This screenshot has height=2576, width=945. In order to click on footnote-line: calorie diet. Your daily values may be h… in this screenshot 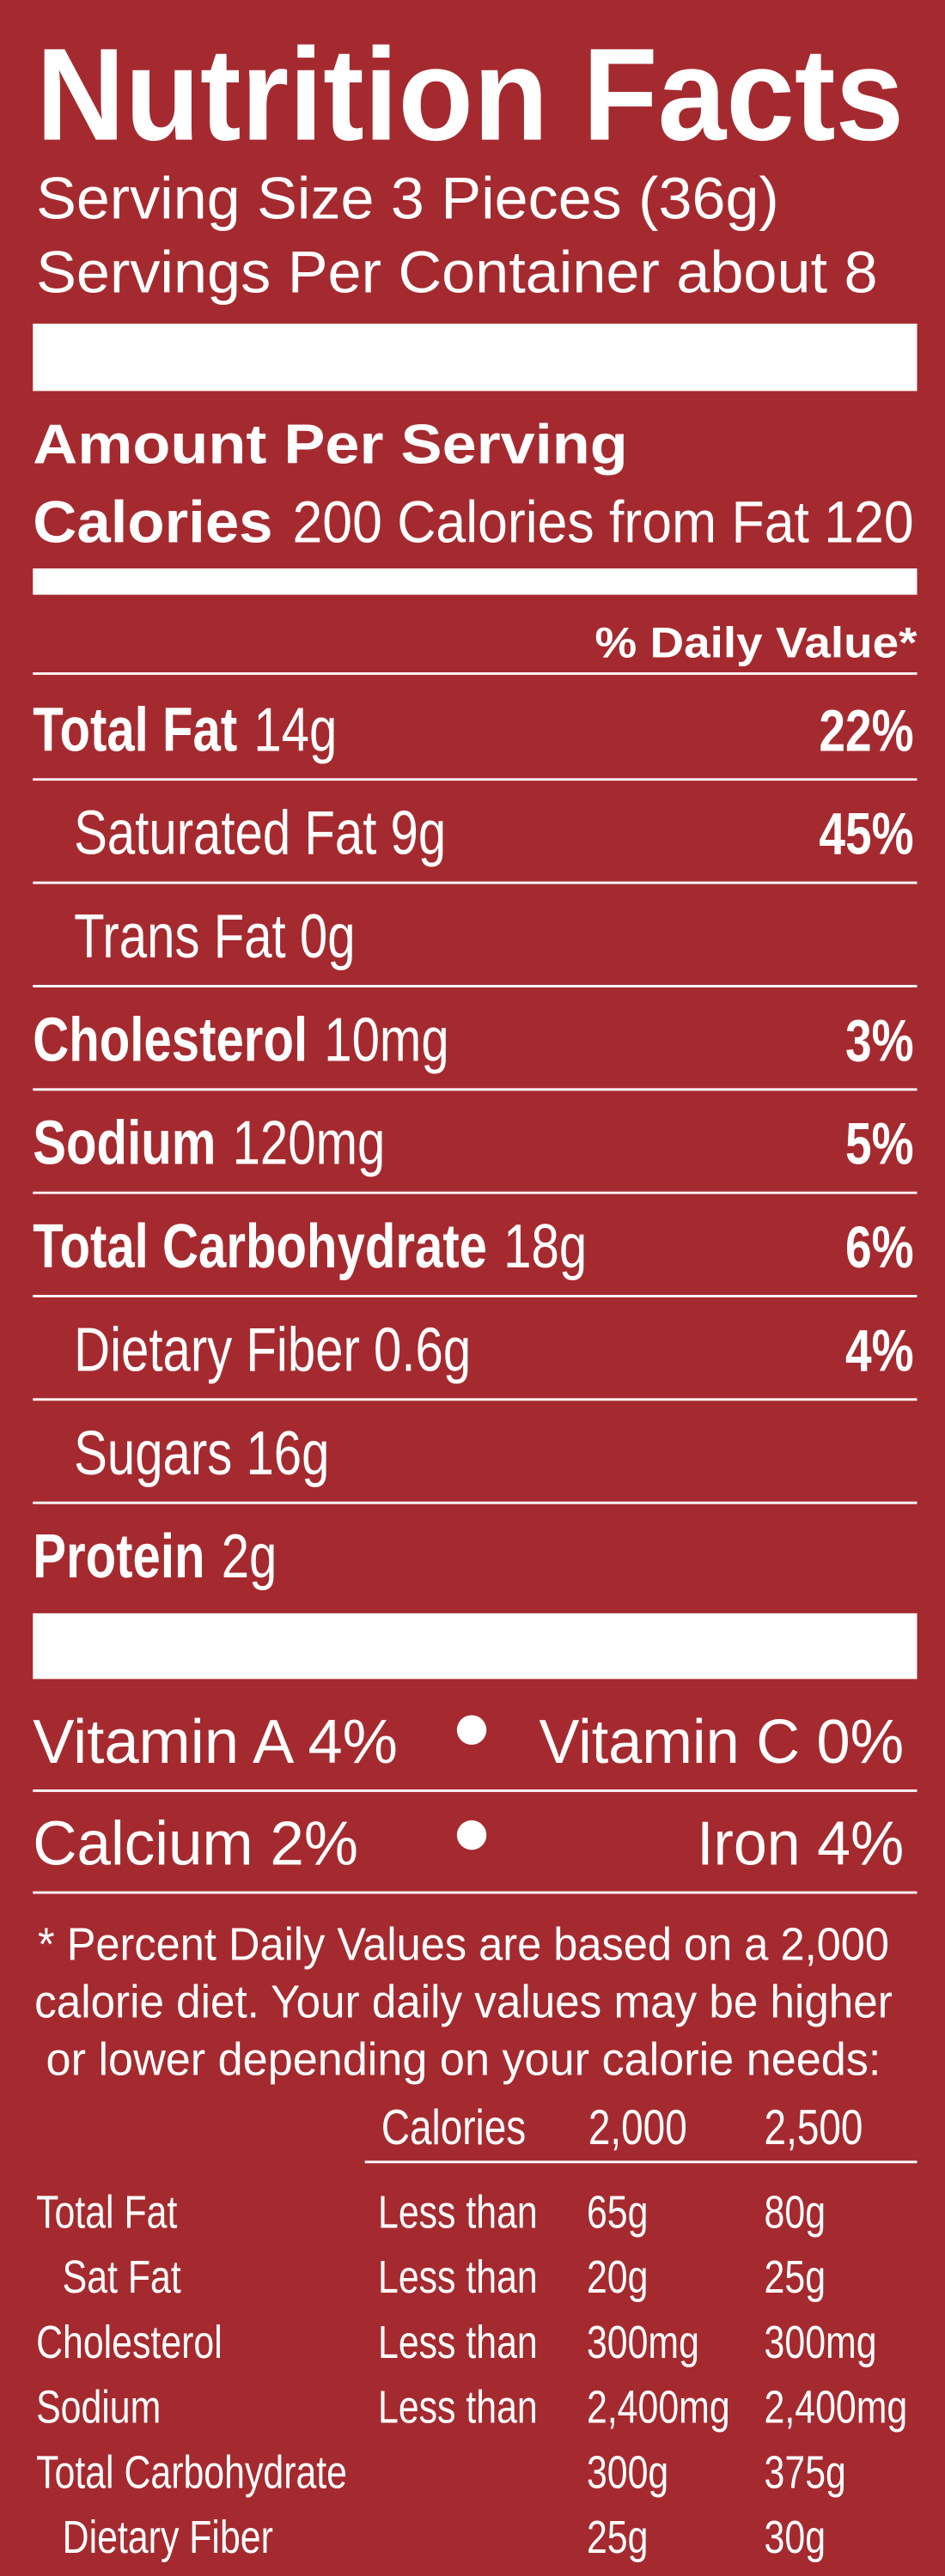, I will do `click(463, 2002)`.